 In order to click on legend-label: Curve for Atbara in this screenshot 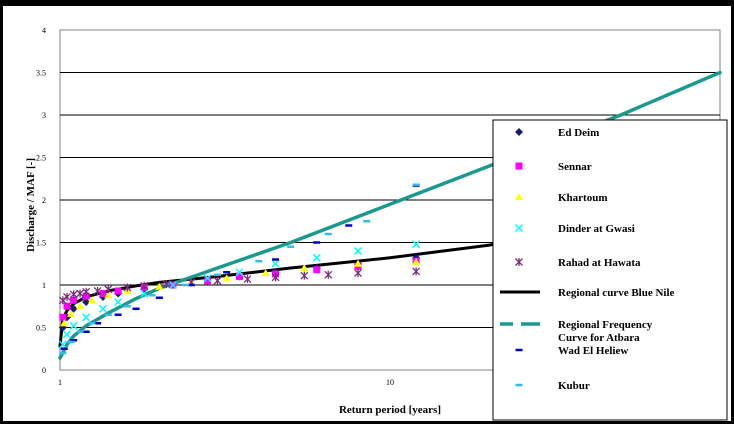, I will do `click(599, 338)`.